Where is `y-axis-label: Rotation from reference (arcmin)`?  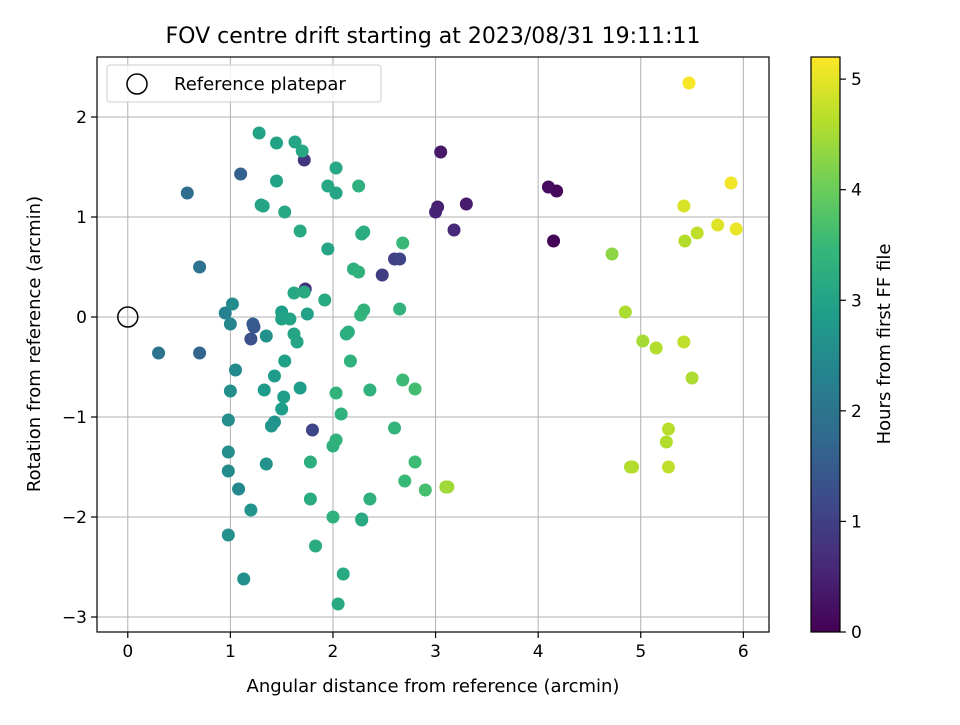 y-axis-label: Rotation from reference (arcmin) is located at coordinates (34, 344).